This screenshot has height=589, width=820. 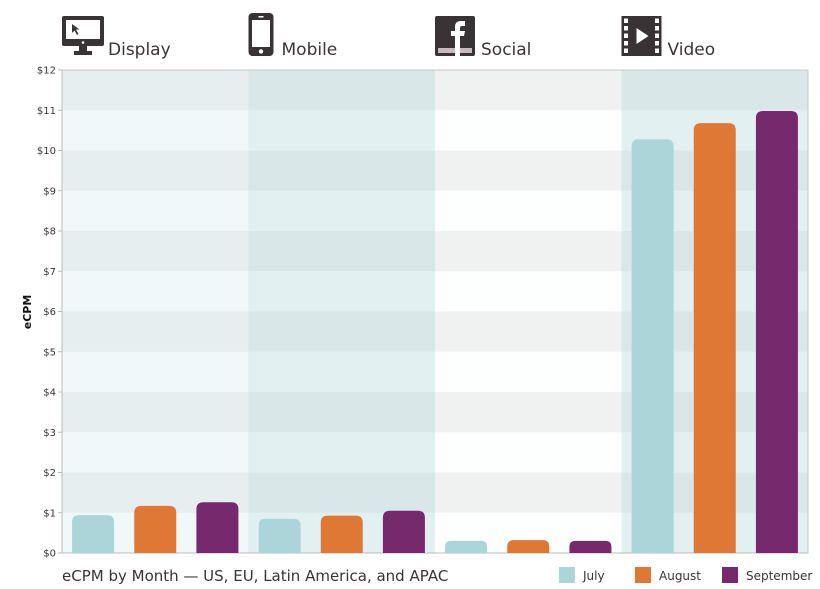 What do you see at coordinates (293, 36) in the screenshot?
I see `category-header-mobile: Mobile` at bounding box center [293, 36].